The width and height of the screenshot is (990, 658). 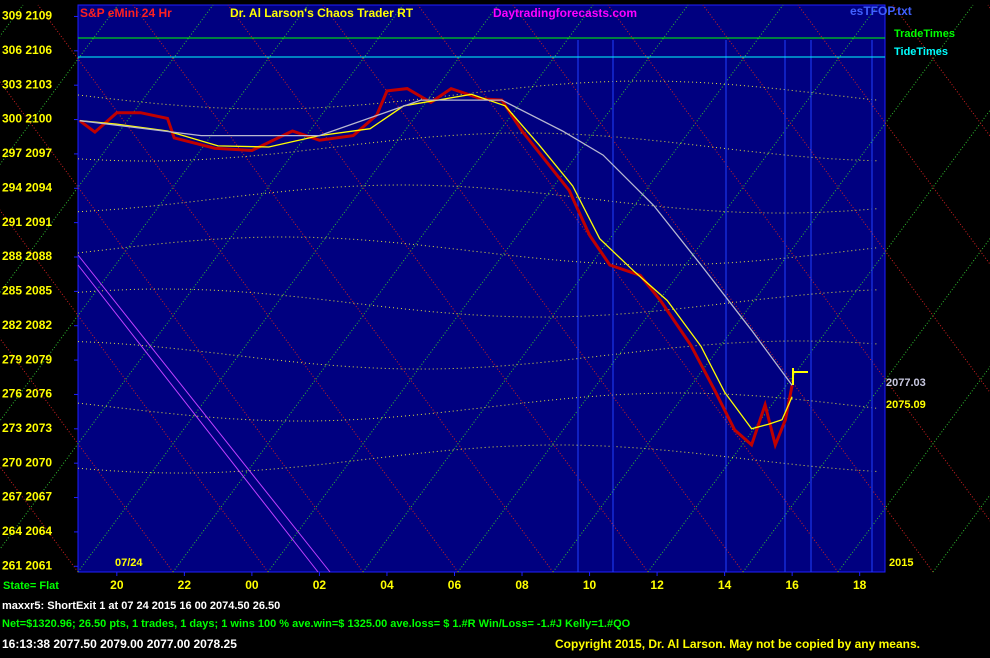 I want to click on y-tick-label: 267 2067, so click(x=27, y=497).